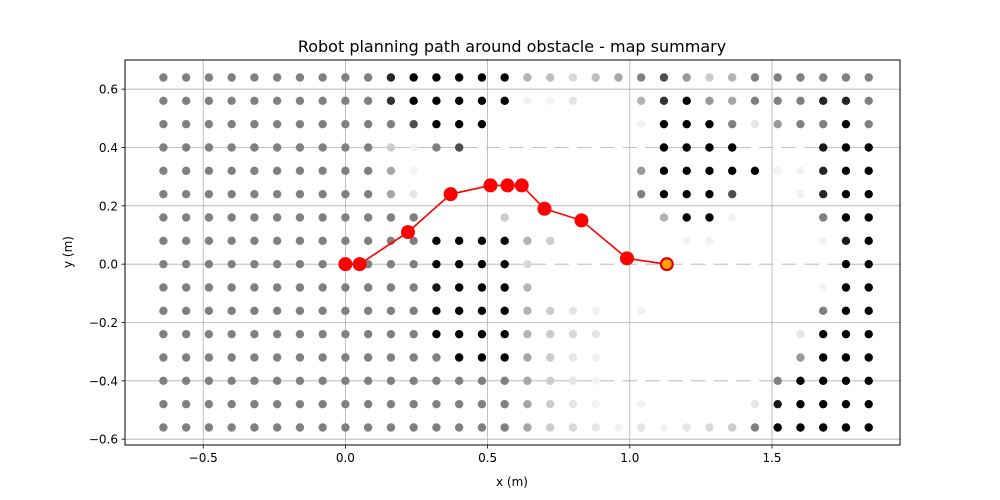 This screenshot has height=500, width=1000. Describe the element at coordinates (345, 458) in the screenshot. I see `x-tick-label: 0.0` at that location.